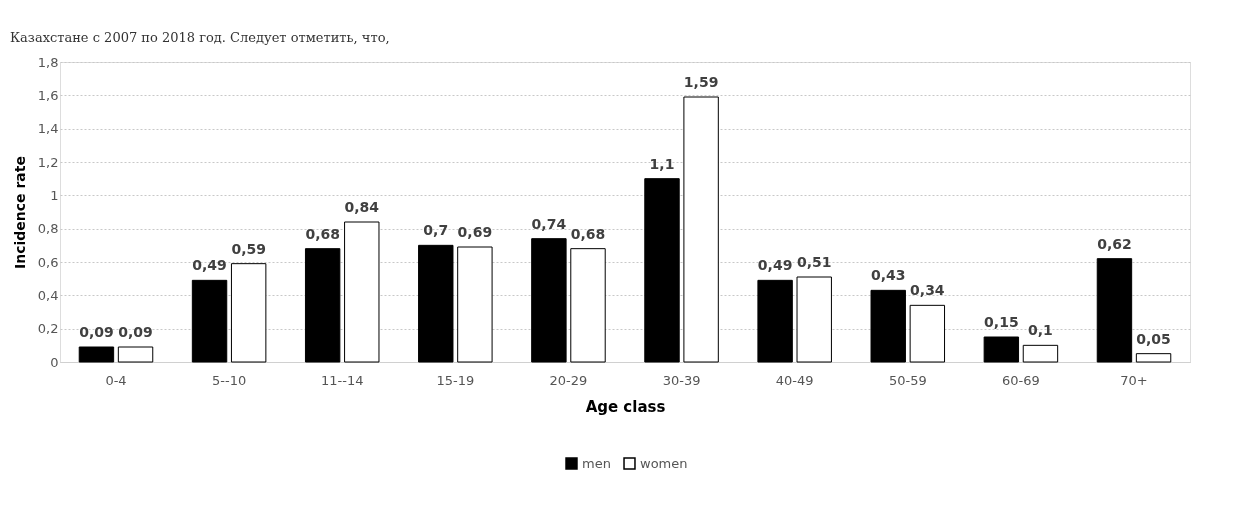  Describe the element at coordinates (48, 162) in the screenshot. I see `y-tick-label: 1,2` at that location.